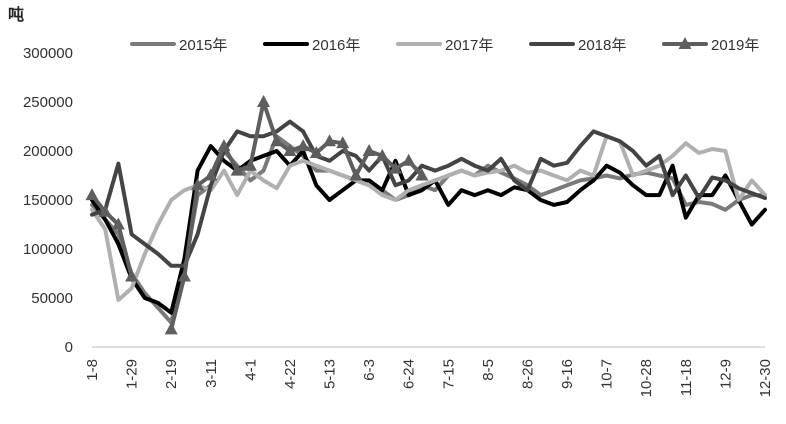  I want to click on x-tick-label: 12-30, so click(765, 378).